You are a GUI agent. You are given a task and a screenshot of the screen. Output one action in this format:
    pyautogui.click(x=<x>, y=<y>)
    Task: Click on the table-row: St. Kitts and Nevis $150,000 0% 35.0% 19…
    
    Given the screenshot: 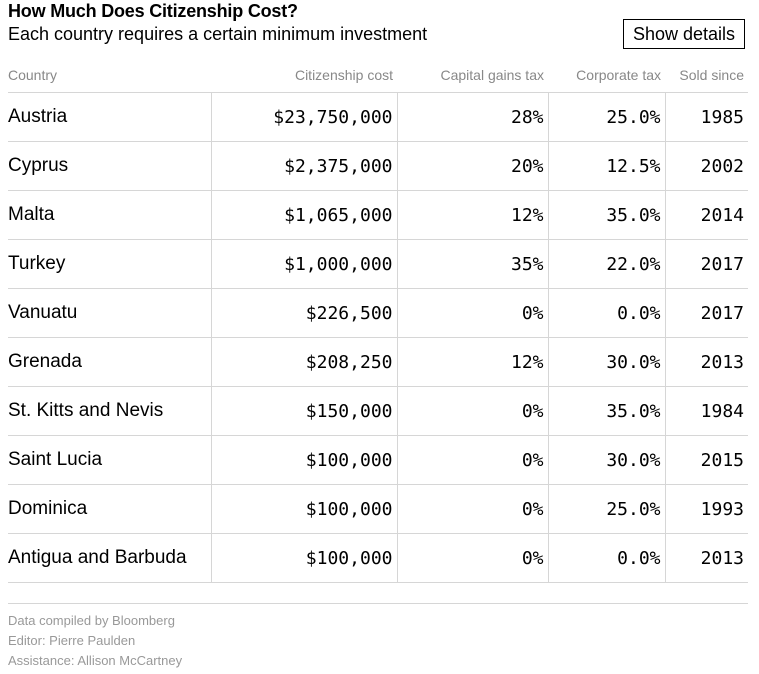 What is the action you would take?
    pyautogui.click(x=378, y=411)
    